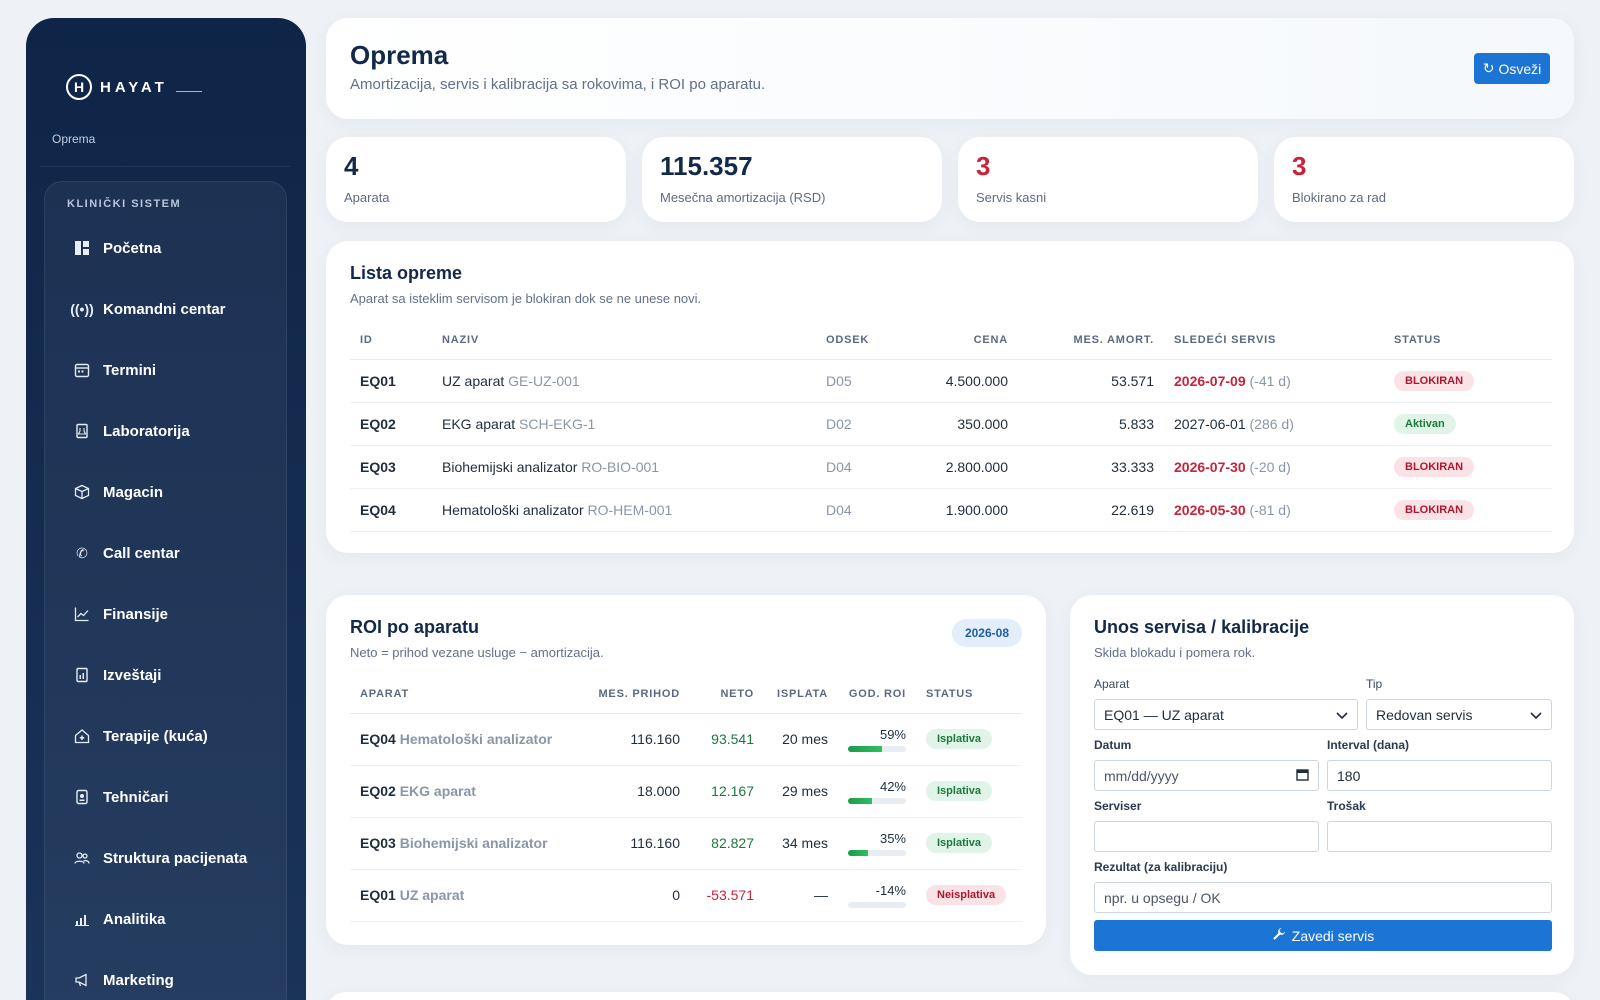 This screenshot has height=1000, width=1600. I want to click on column-header: ISPLATA, so click(801, 694).